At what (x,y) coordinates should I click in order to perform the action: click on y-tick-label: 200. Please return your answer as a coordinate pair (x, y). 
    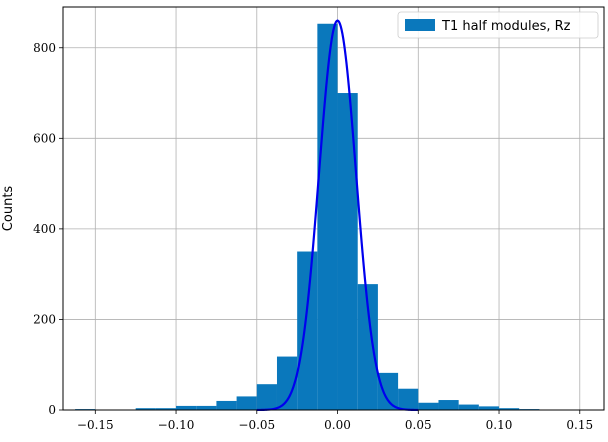
    Looking at the image, I should click on (44, 319).